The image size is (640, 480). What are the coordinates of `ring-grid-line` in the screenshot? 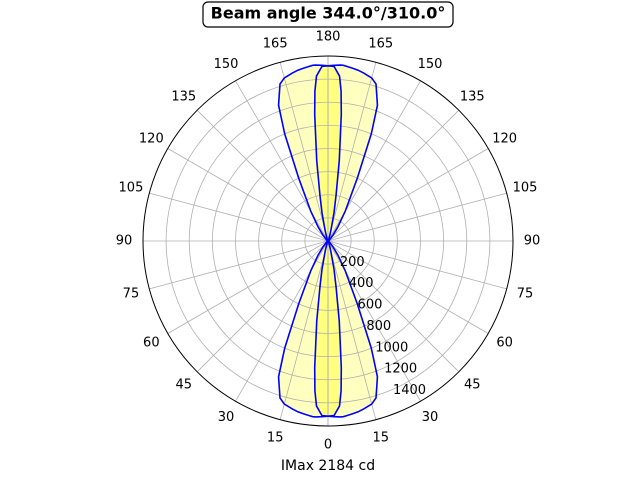 It's located at (328, 241).